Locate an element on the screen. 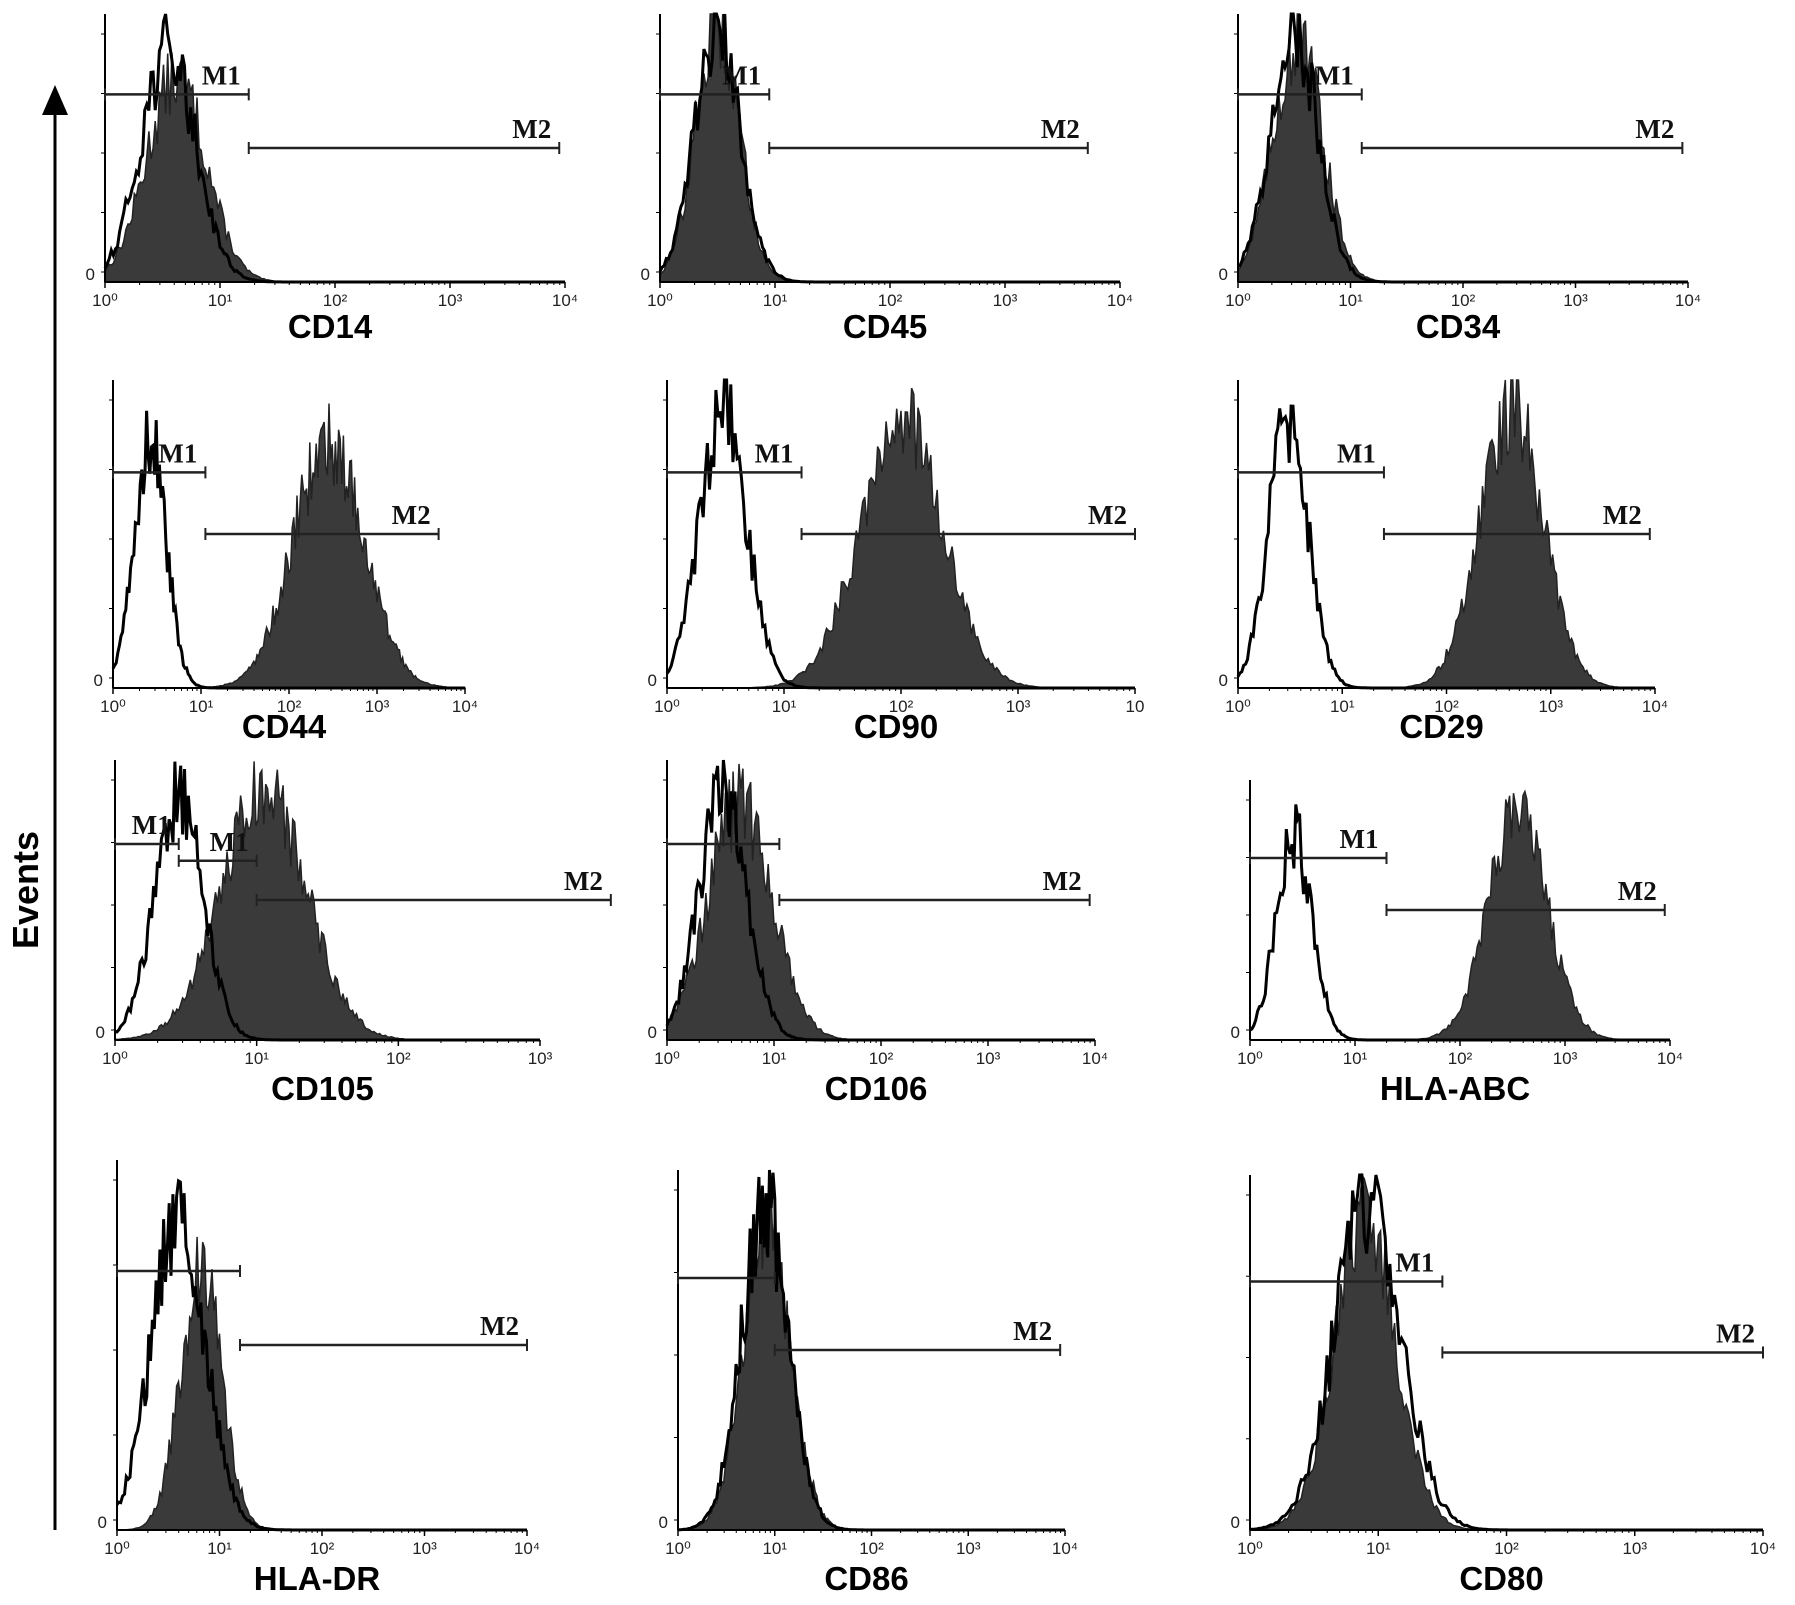 The image size is (1795, 1605). panel-cd29: 0 10⁰ 10¹ 10² 10³ 10⁴ M1 M2 CD29 is located at coordinates (1443, 562).